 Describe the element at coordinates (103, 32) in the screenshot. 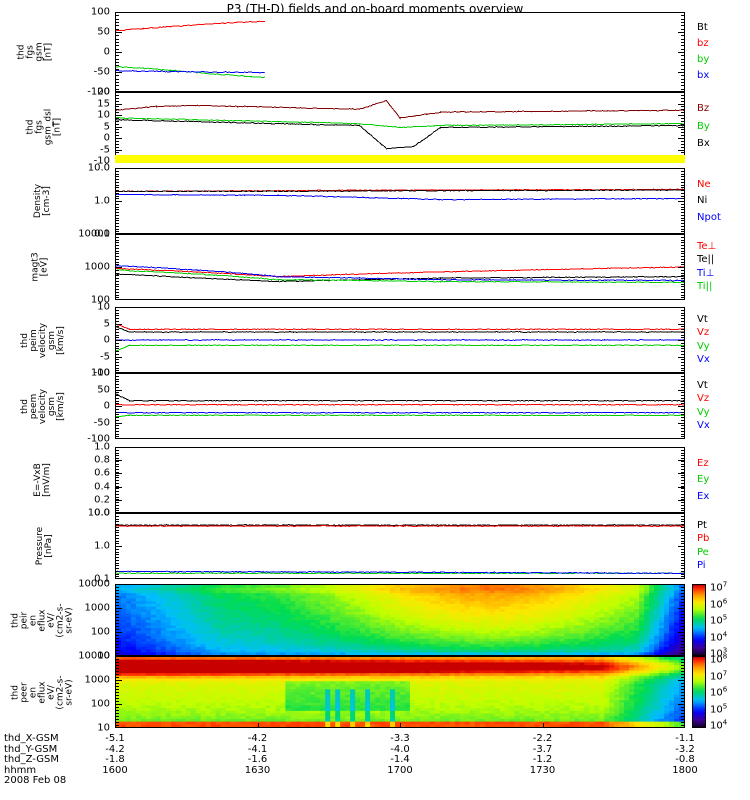

I see `ytick-label: 50` at that location.